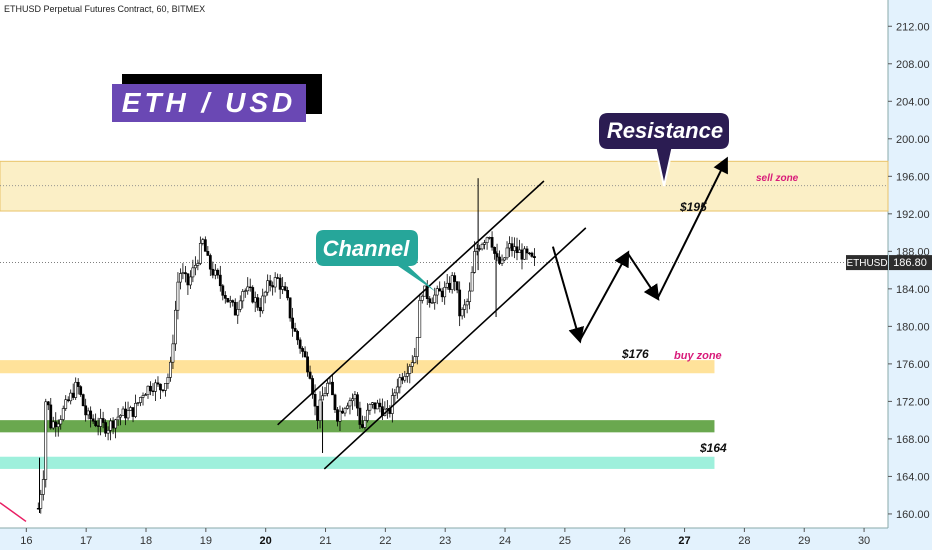 The image size is (932, 550). What do you see at coordinates (684, 541) in the screenshot?
I see `x-tick-label: 27` at bounding box center [684, 541].